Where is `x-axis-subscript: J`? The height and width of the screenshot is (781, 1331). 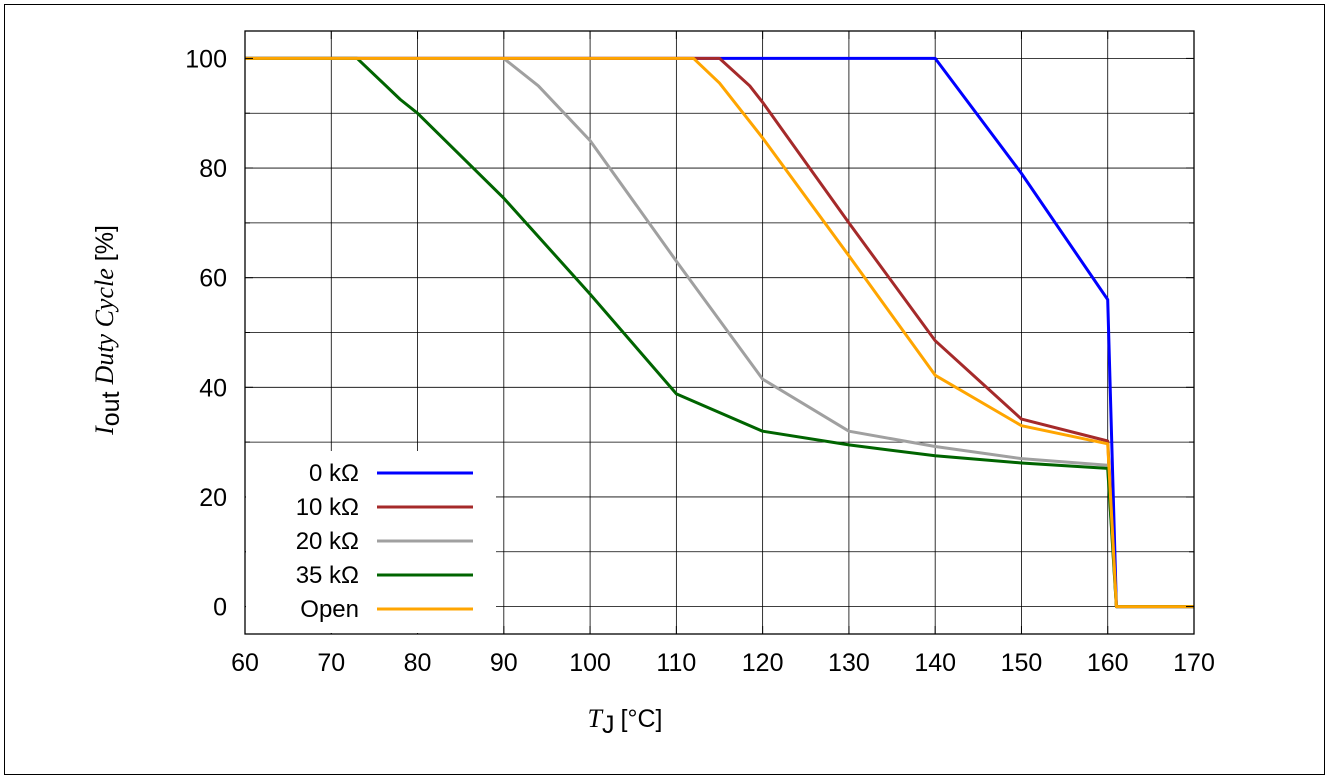
x-axis-subscript: J is located at coordinates (608, 725).